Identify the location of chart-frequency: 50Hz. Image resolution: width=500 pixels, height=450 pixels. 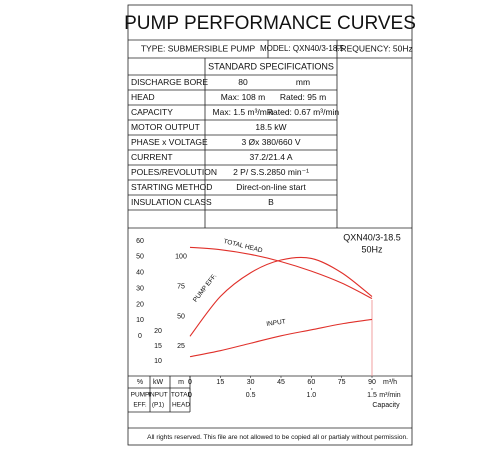
(372, 249).